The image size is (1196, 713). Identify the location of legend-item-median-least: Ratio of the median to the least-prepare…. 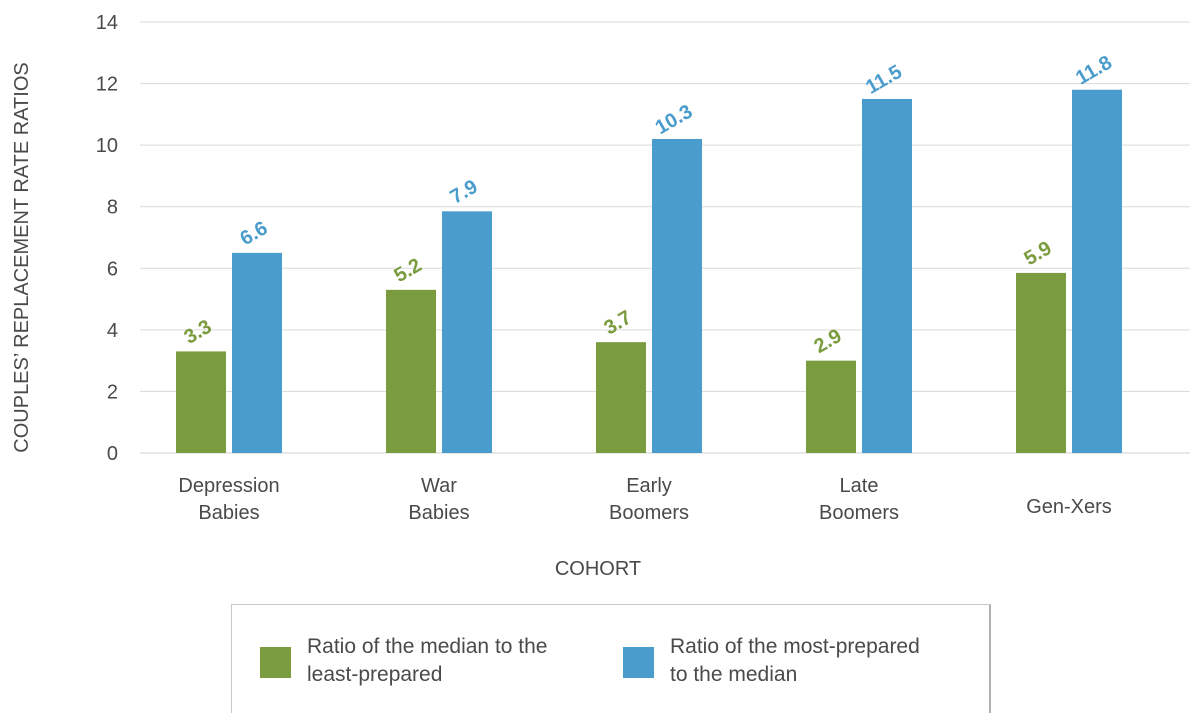
(404, 647).